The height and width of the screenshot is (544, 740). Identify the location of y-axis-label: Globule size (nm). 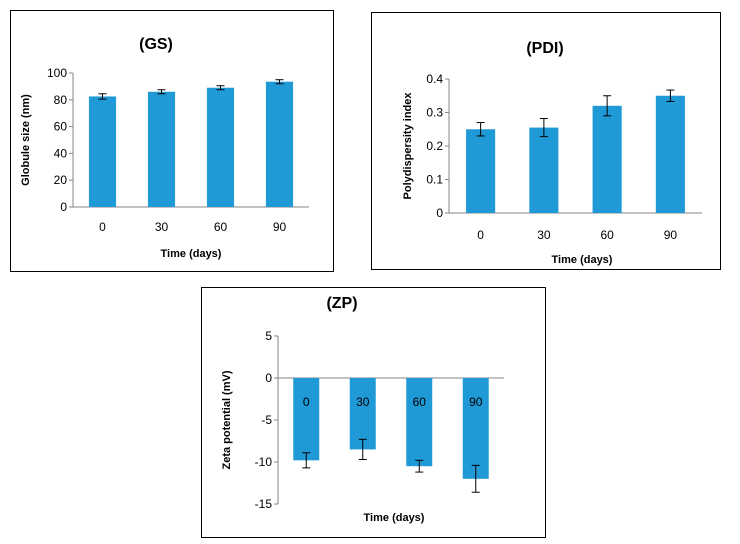
(26, 140).